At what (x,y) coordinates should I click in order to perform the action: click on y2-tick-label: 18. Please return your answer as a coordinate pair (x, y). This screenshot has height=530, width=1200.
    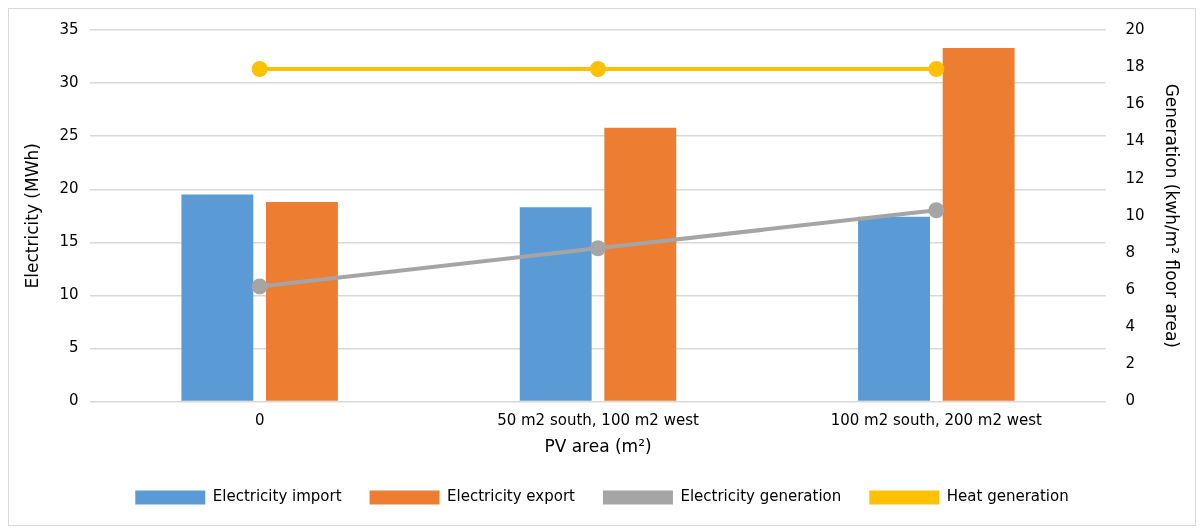
    Looking at the image, I should click on (1135, 66).